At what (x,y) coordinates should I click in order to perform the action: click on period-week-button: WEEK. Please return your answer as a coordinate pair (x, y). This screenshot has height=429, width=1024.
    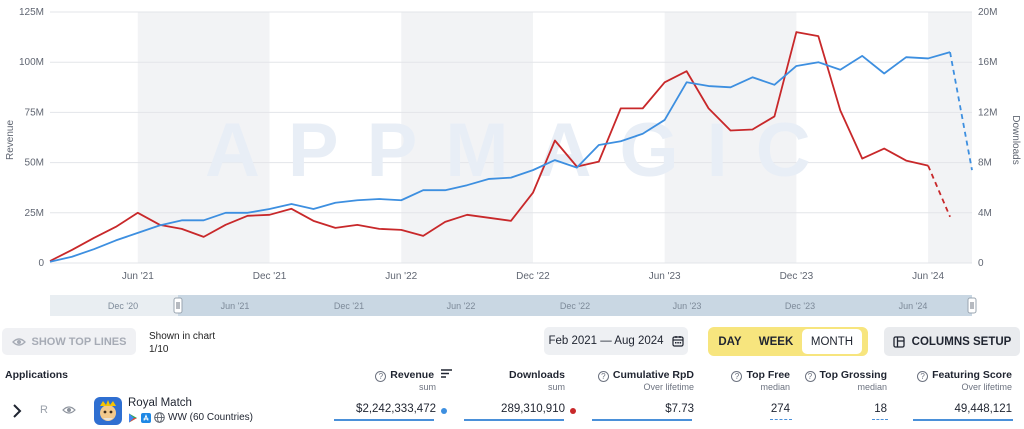
    Looking at the image, I should click on (776, 341).